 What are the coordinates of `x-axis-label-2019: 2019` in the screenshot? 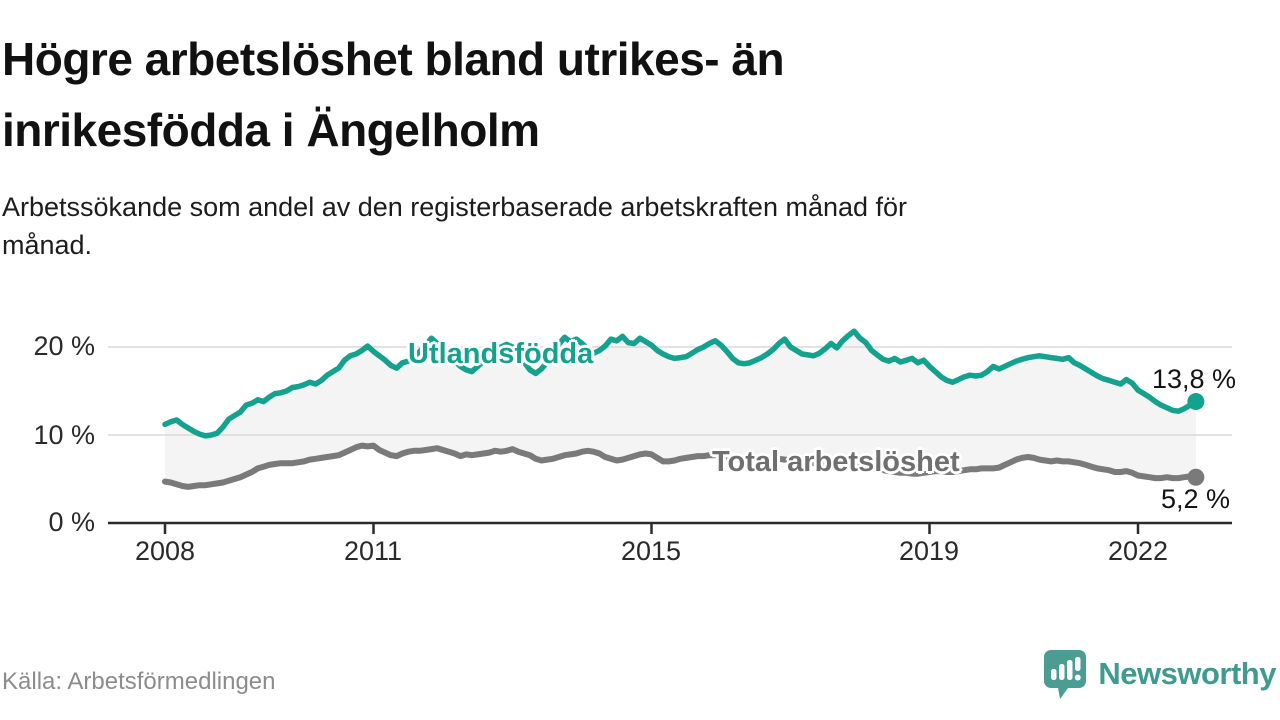 It's located at (929, 551).